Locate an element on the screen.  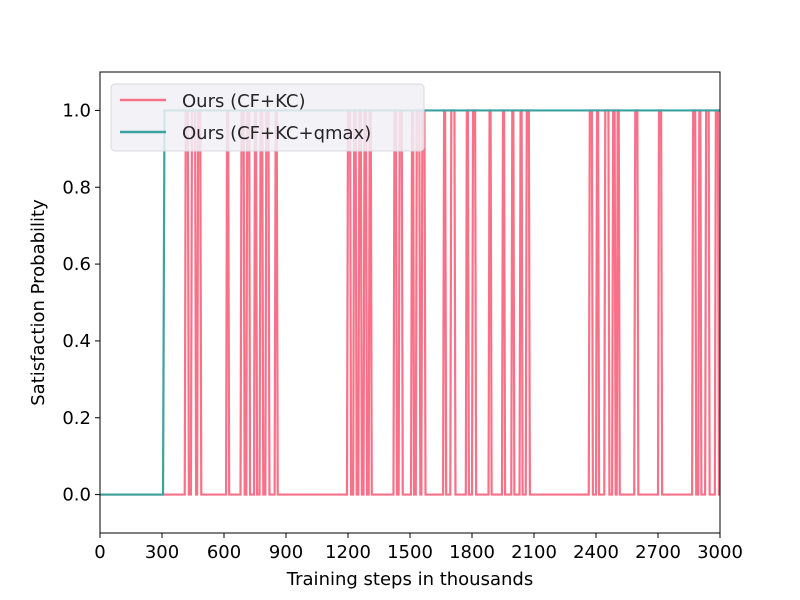
legend-label-1: Ours (CF+KC) is located at coordinates (244, 101).